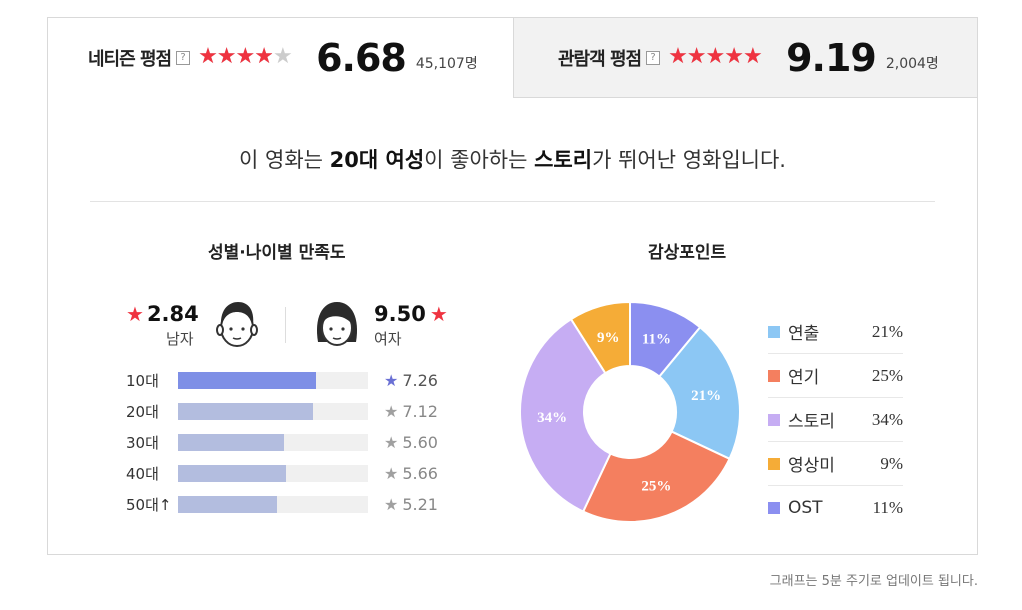 The height and width of the screenshot is (610, 1022). Describe the element at coordinates (887, 507) in the screenshot. I see `legend-value: 11%` at that location.